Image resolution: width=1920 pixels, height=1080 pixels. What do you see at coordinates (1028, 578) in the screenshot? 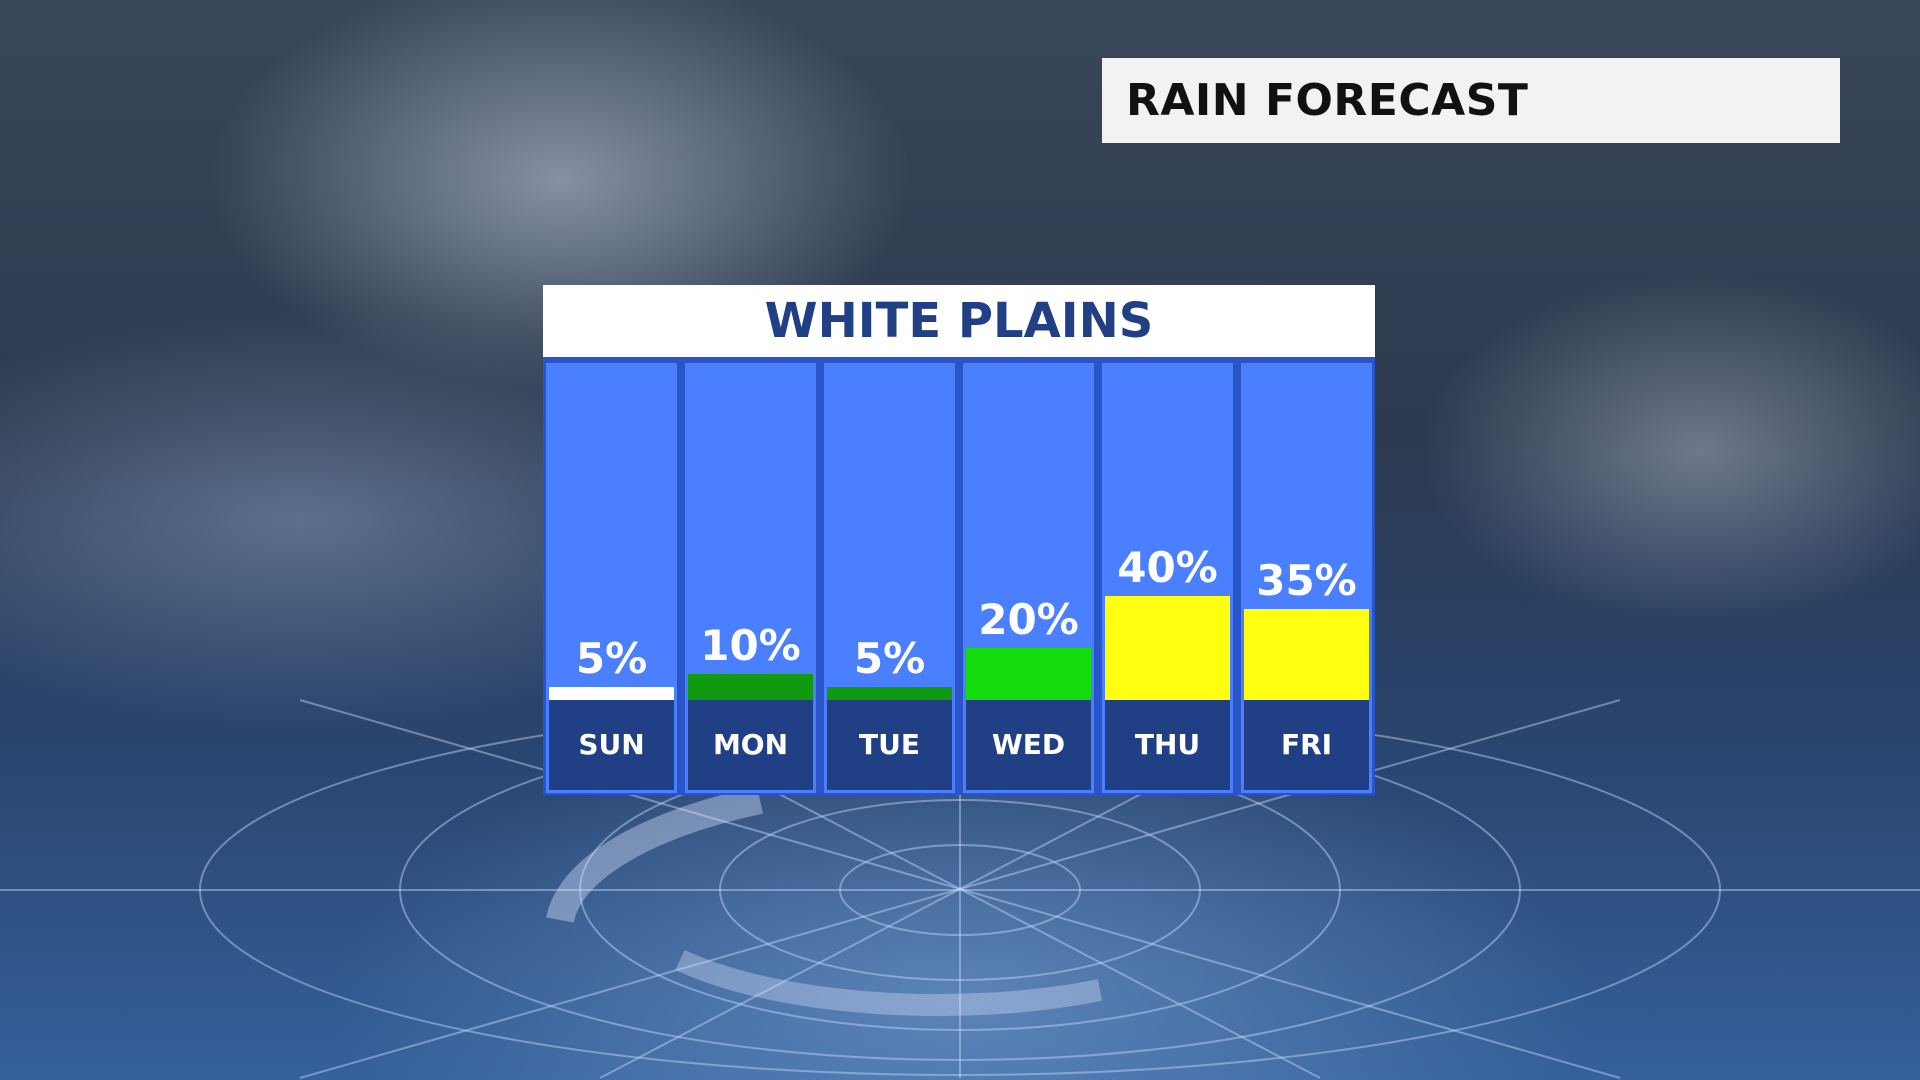
I see `bar-column-wed: 20% WED` at bounding box center [1028, 578].